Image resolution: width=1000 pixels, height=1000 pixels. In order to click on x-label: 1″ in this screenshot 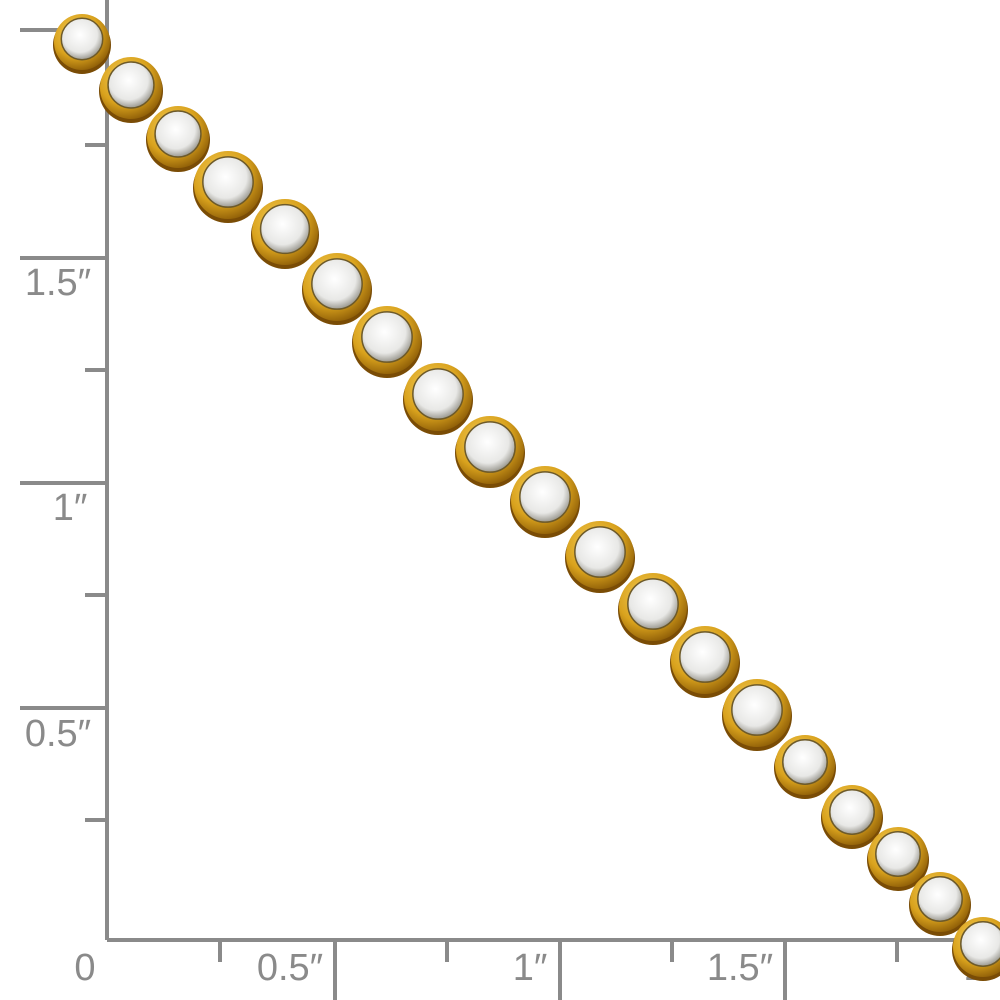, I will do `click(530, 968)`.